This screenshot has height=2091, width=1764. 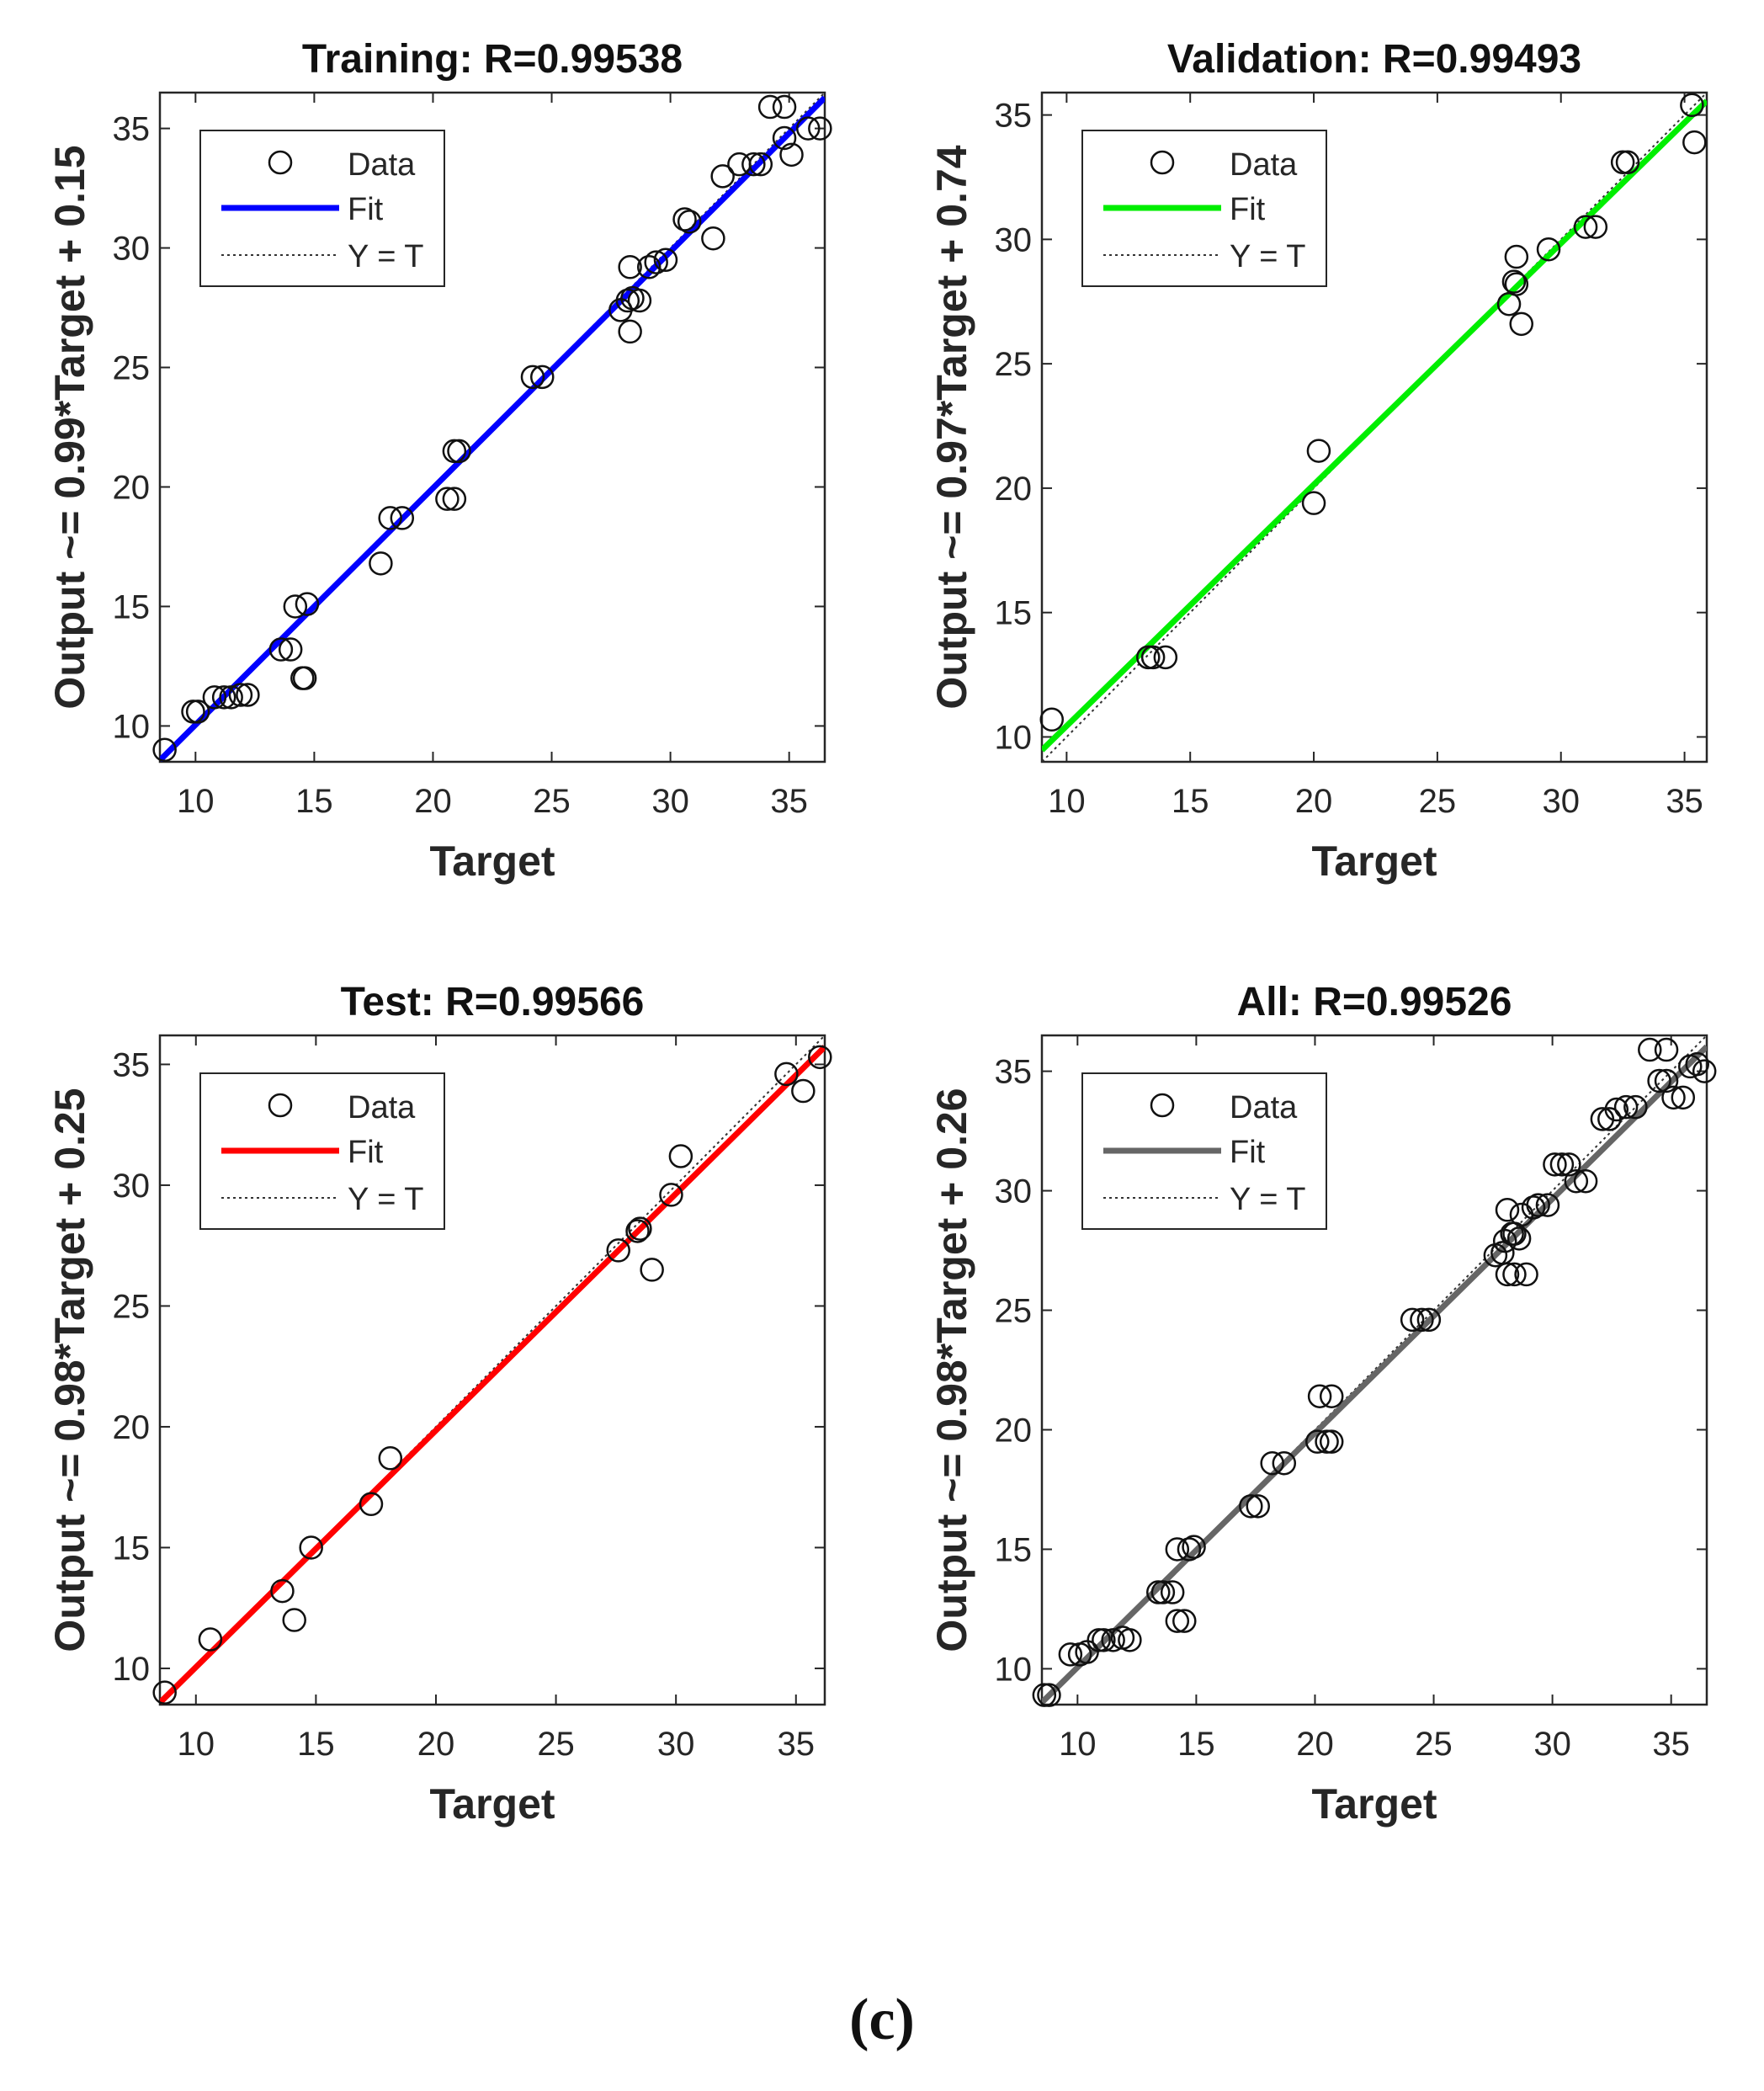 I want to click on x-tick-label: 25, so click(x=552, y=801).